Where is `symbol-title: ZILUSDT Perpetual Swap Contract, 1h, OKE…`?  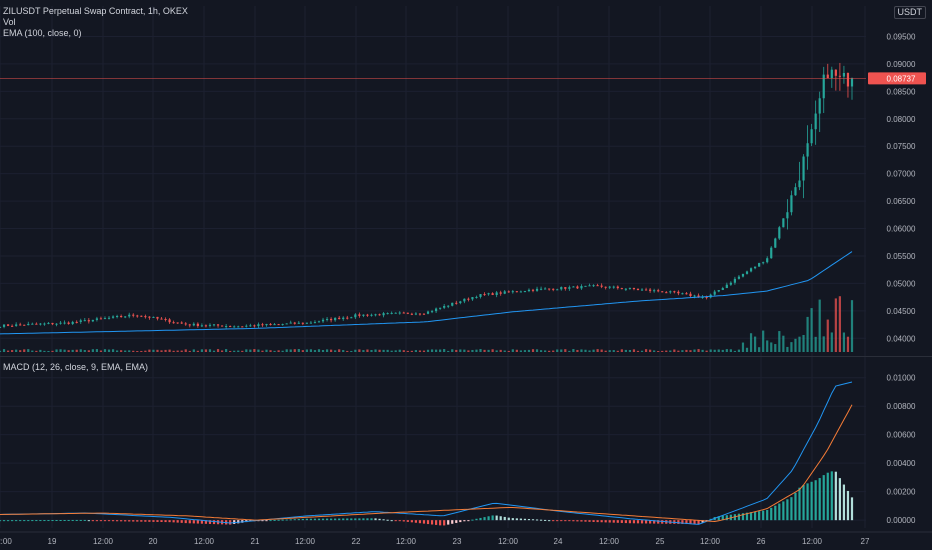
symbol-title: ZILUSDT Perpetual Swap Contract, 1h, OKE… is located at coordinates (95, 11).